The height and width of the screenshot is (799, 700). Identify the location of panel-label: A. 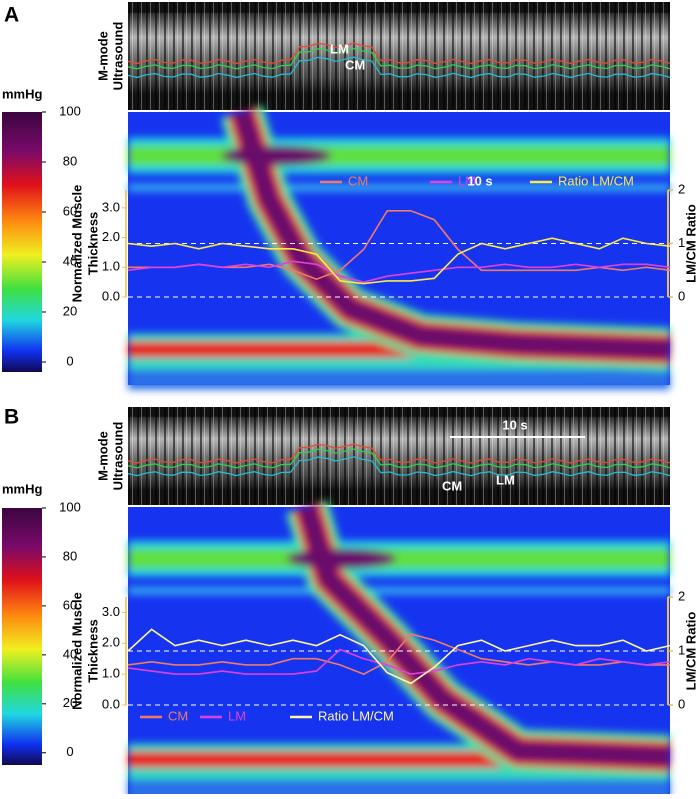
(11, 15).